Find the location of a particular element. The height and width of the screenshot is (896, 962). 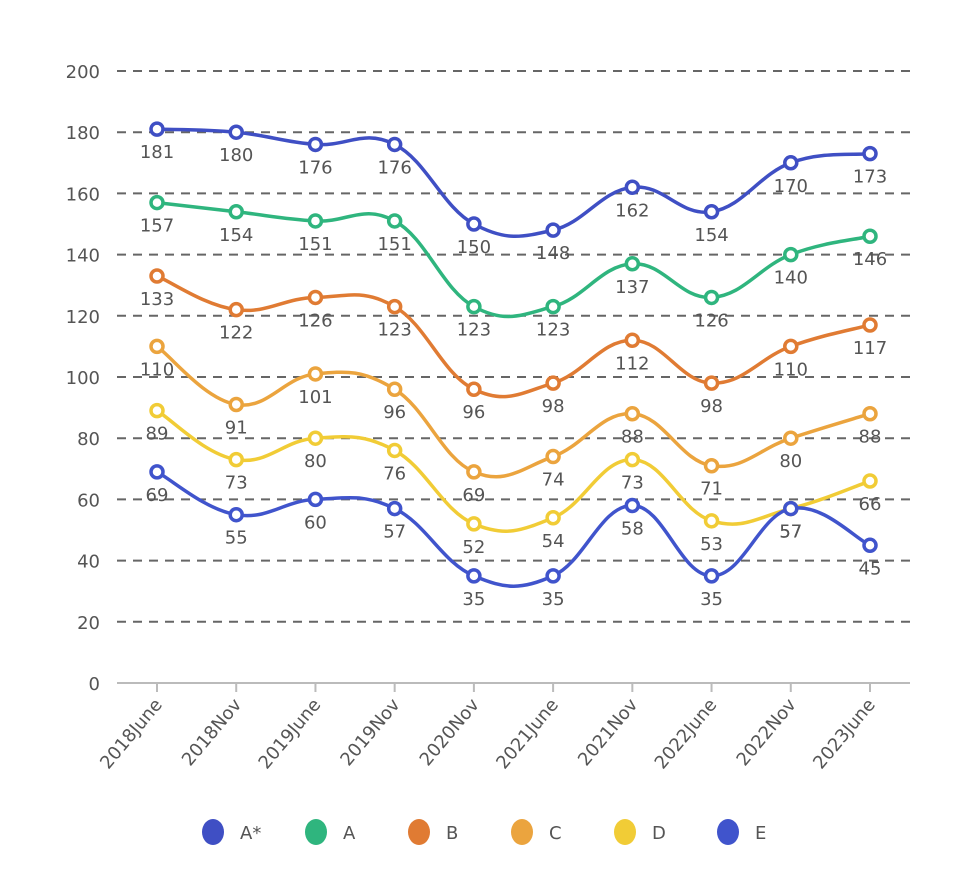

data-label: 88 is located at coordinates (870, 437).